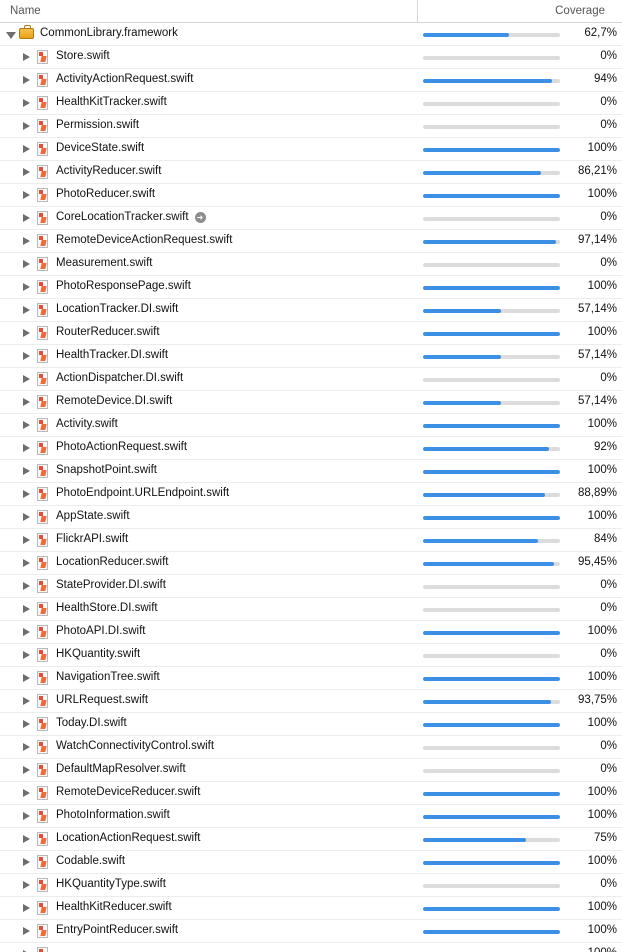 The height and width of the screenshot is (952, 622). Describe the element at coordinates (311, 57) in the screenshot. I see `table-row: Store.swift 0%` at that location.